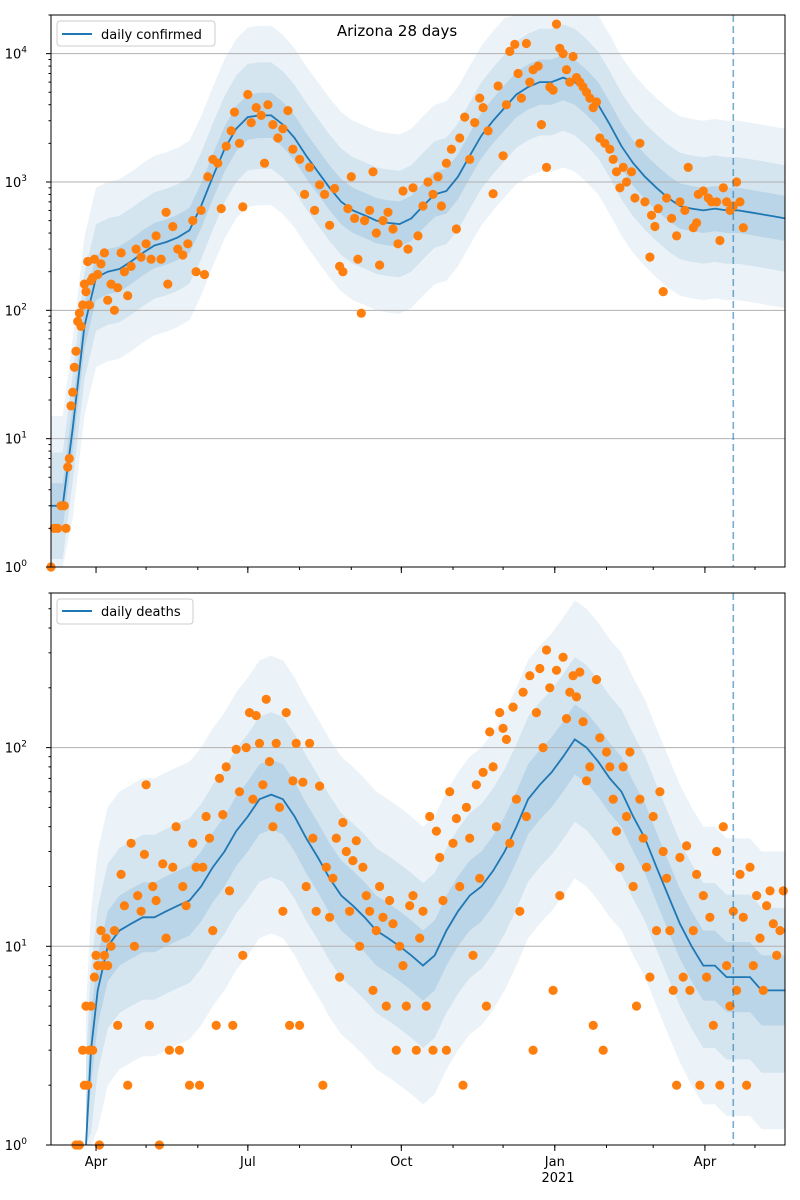 The height and width of the screenshot is (1200, 800). What do you see at coordinates (16, 439) in the screenshot?
I see `y-tick-label: 10¹` at bounding box center [16, 439].